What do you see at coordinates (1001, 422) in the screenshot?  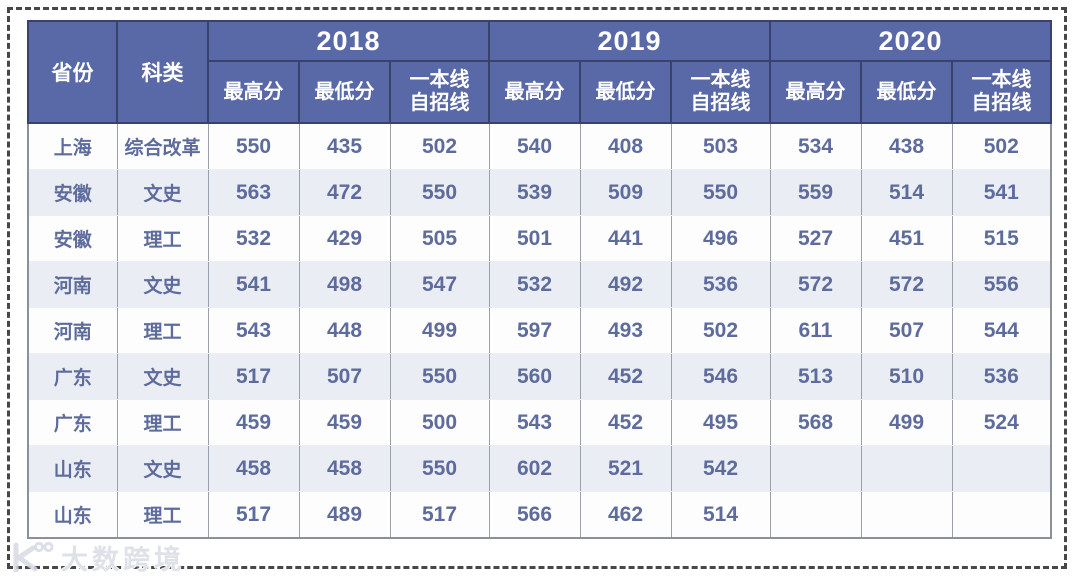 I see `score-cell: 524` at bounding box center [1001, 422].